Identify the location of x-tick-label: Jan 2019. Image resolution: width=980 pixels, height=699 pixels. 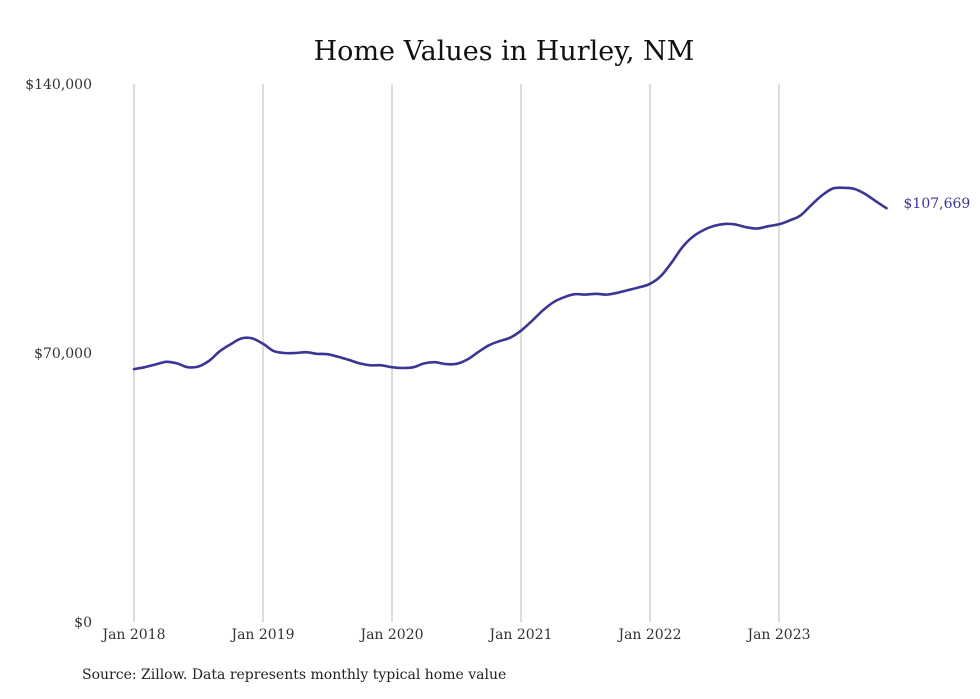
(261, 635).